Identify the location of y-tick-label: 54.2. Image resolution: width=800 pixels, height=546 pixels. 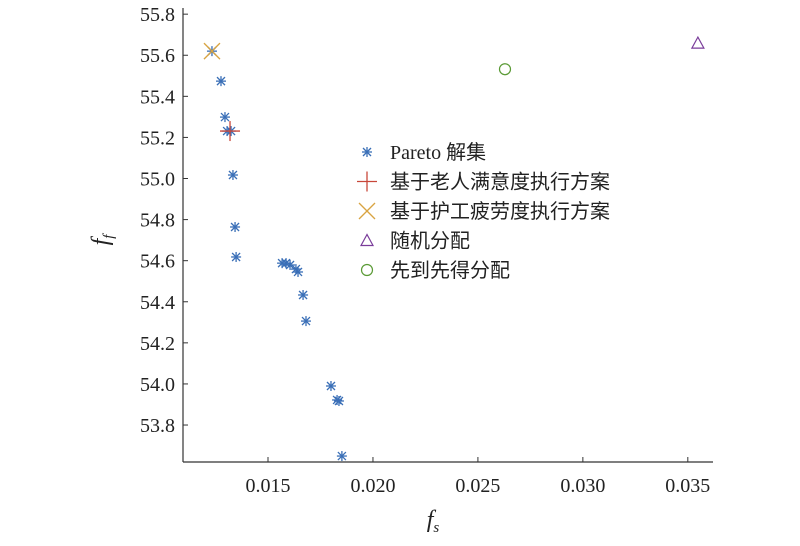
(157, 344).